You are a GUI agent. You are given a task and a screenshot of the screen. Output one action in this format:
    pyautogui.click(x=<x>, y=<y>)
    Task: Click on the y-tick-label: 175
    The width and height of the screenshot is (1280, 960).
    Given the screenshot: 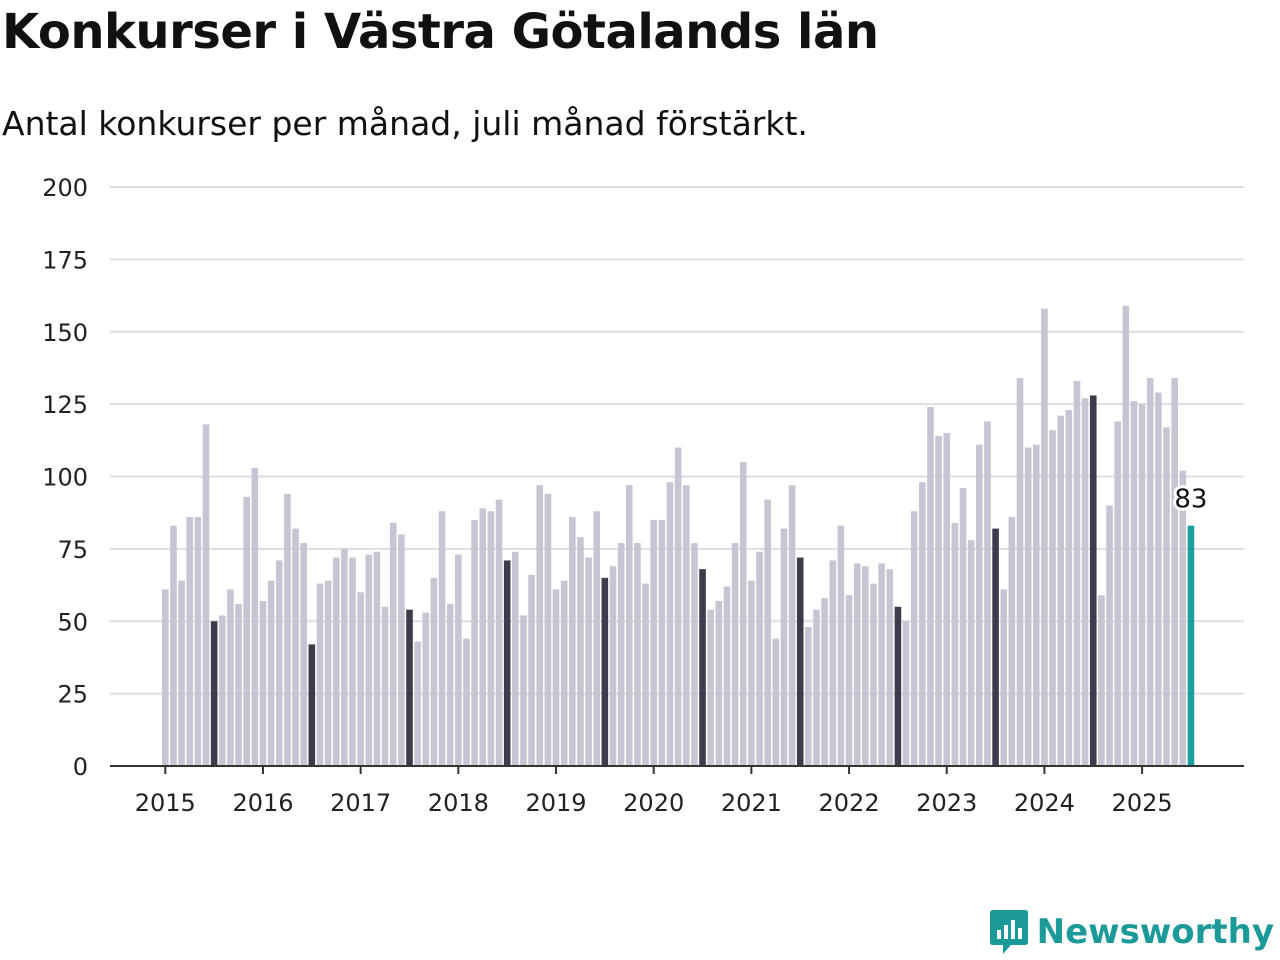 What is the action you would take?
    pyautogui.click(x=65, y=260)
    